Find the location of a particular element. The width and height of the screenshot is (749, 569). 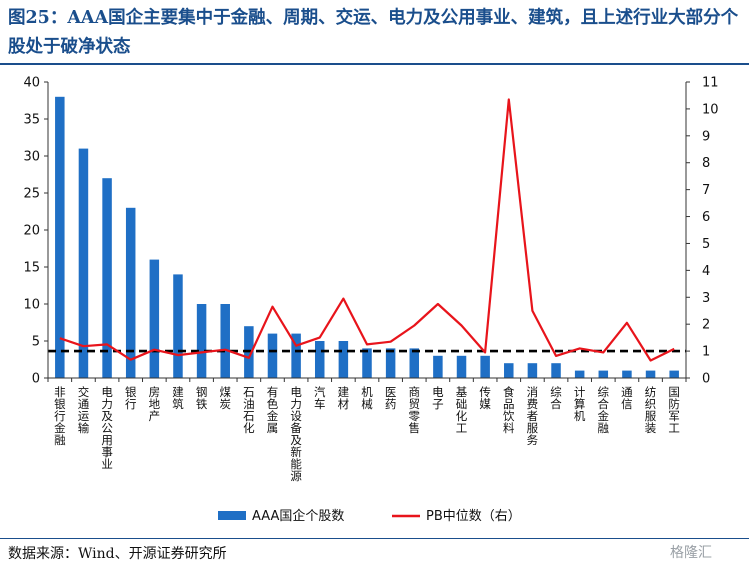

category-label-19: 传媒 is located at coordinates (485, 397).